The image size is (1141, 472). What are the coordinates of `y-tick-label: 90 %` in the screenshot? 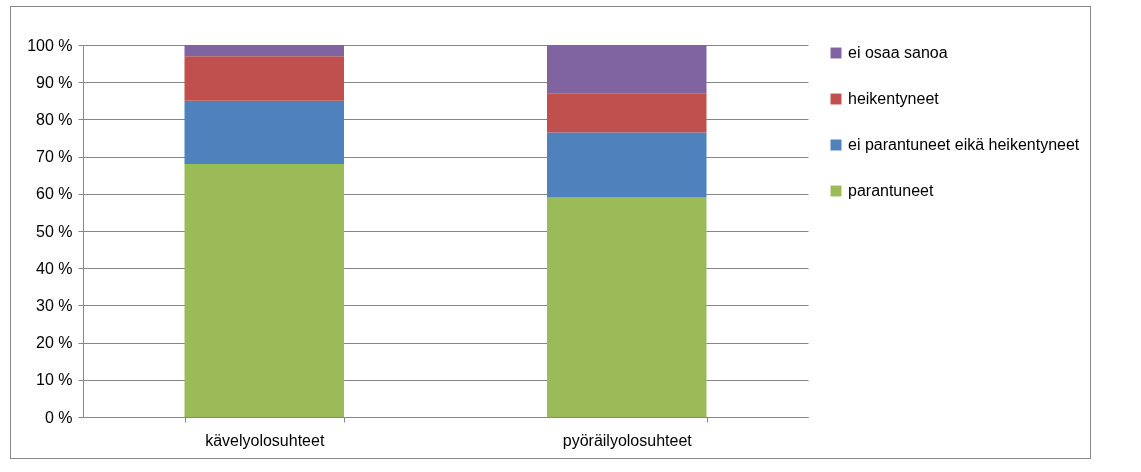 It's located at (54, 82).